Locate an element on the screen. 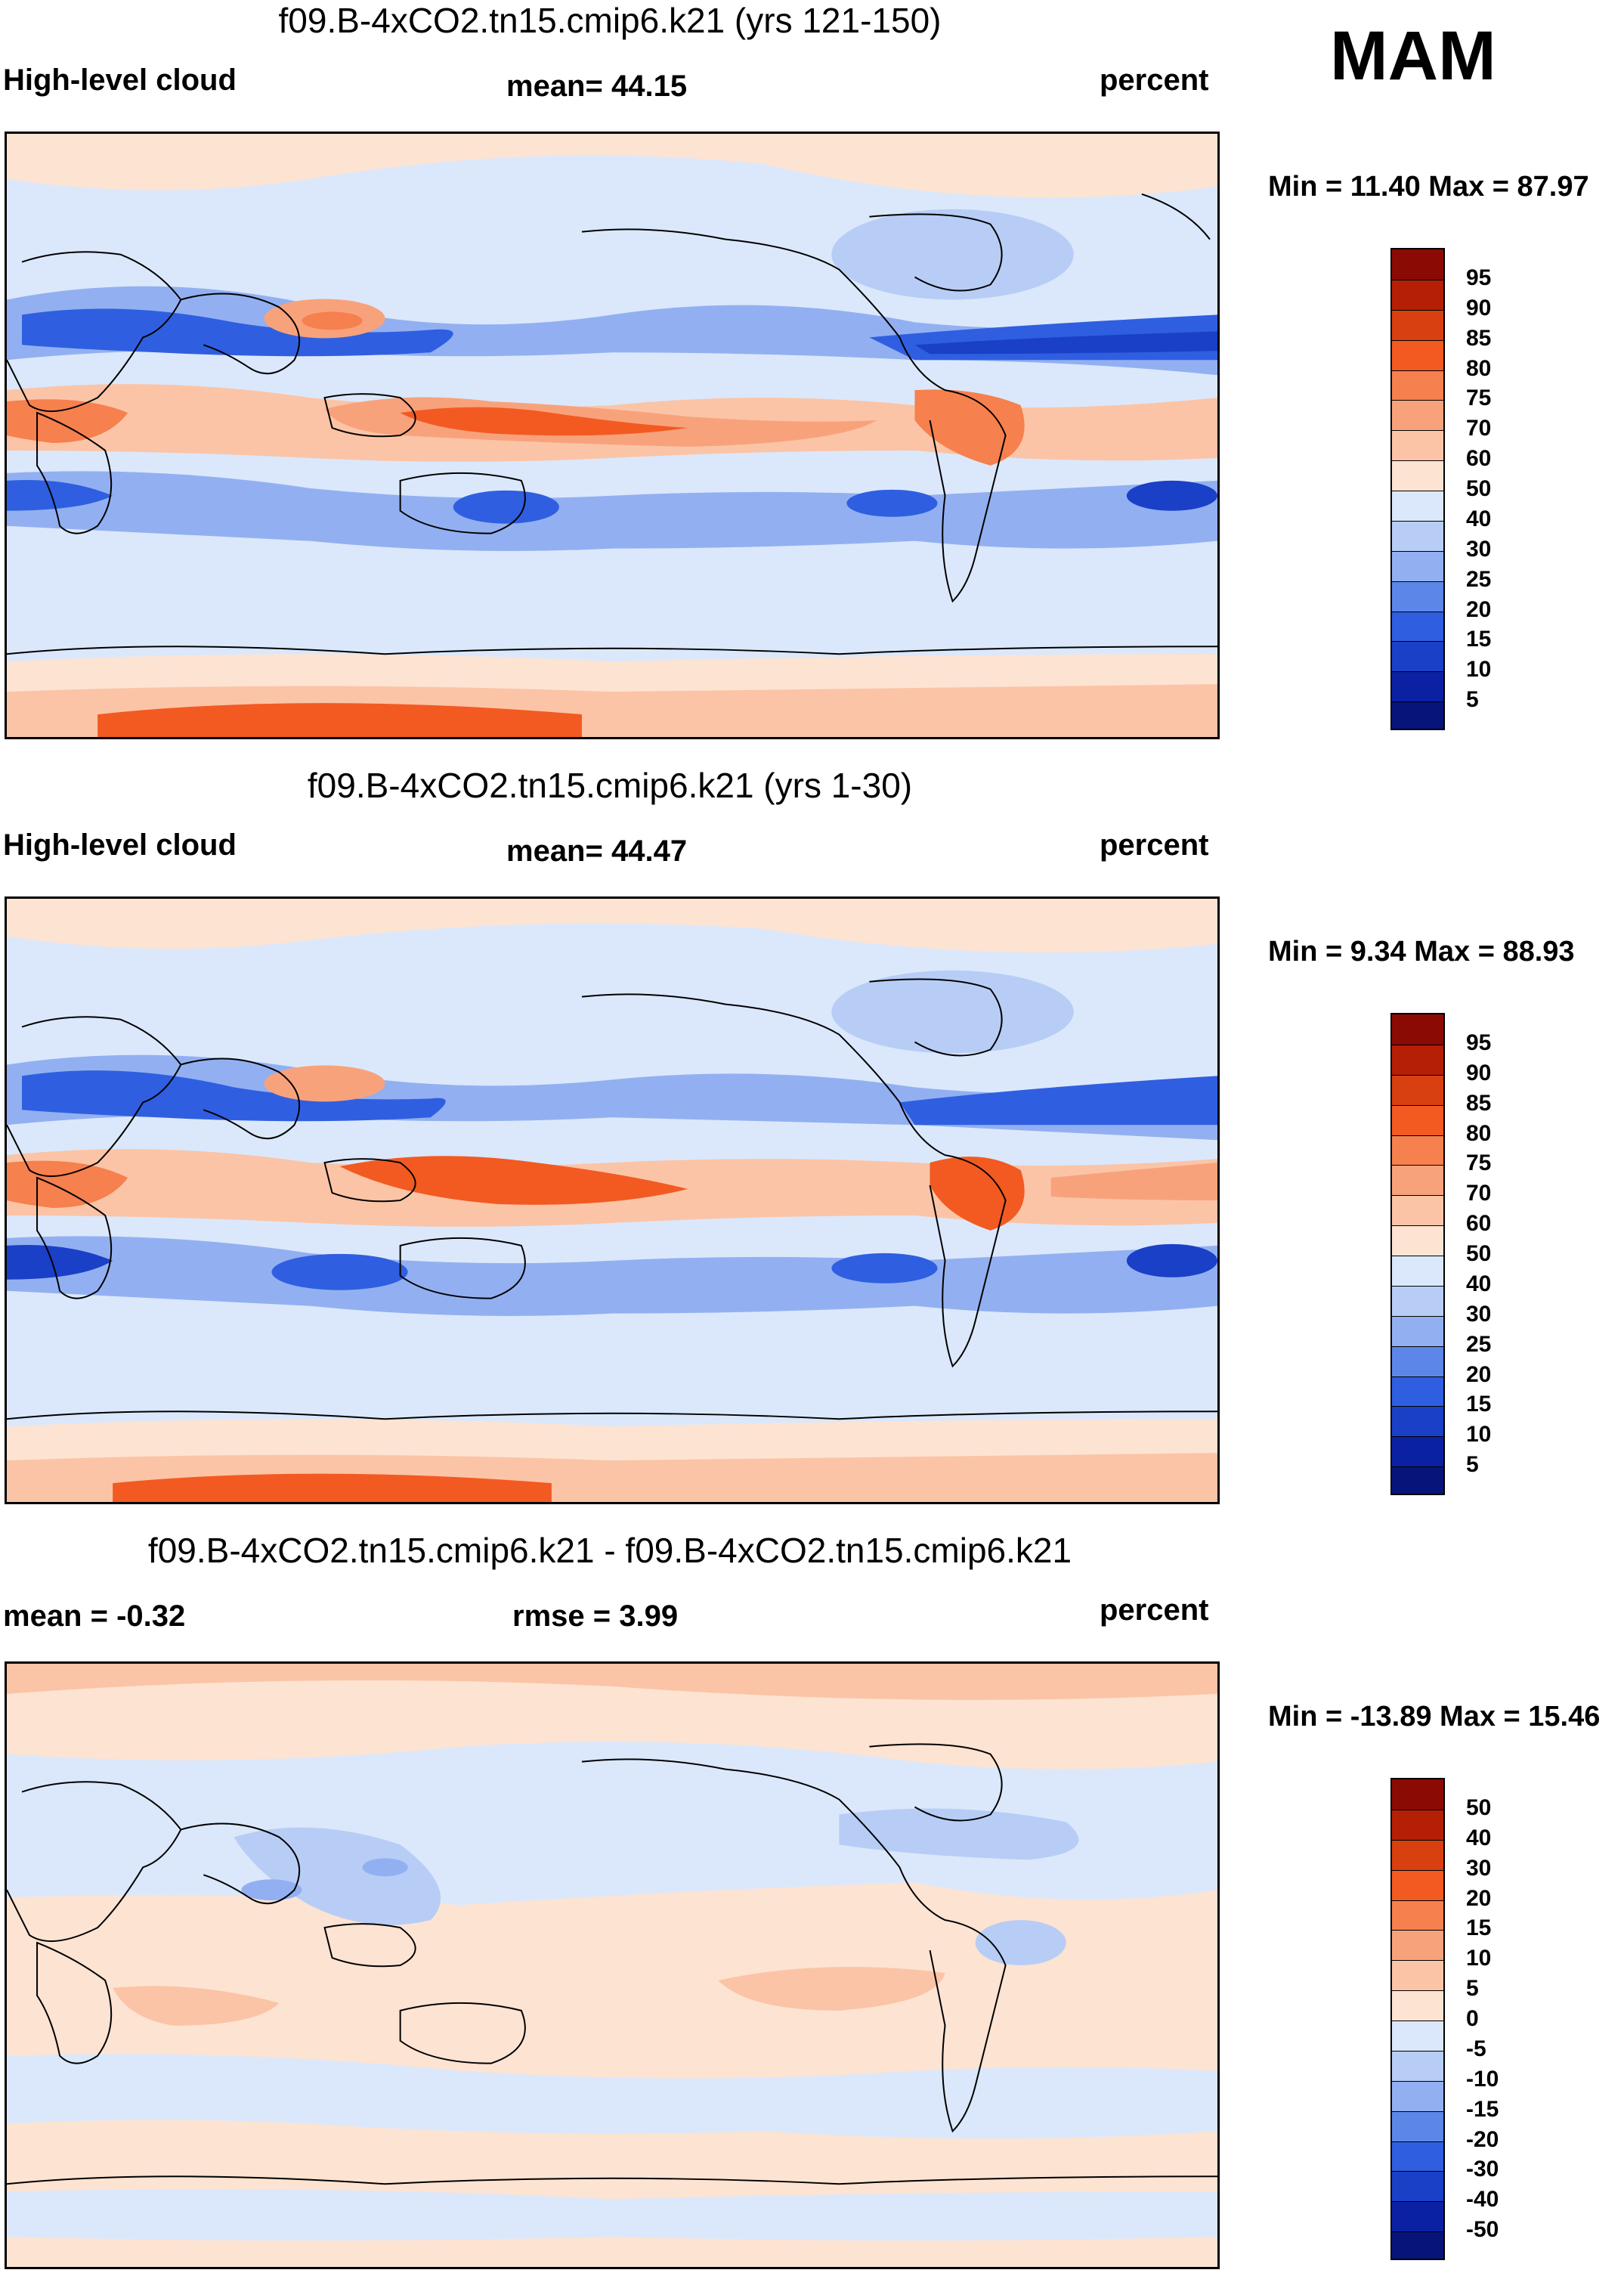 The image size is (1624, 2276). mean-label: mean= 44.47 is located at coordinates (597, 852).